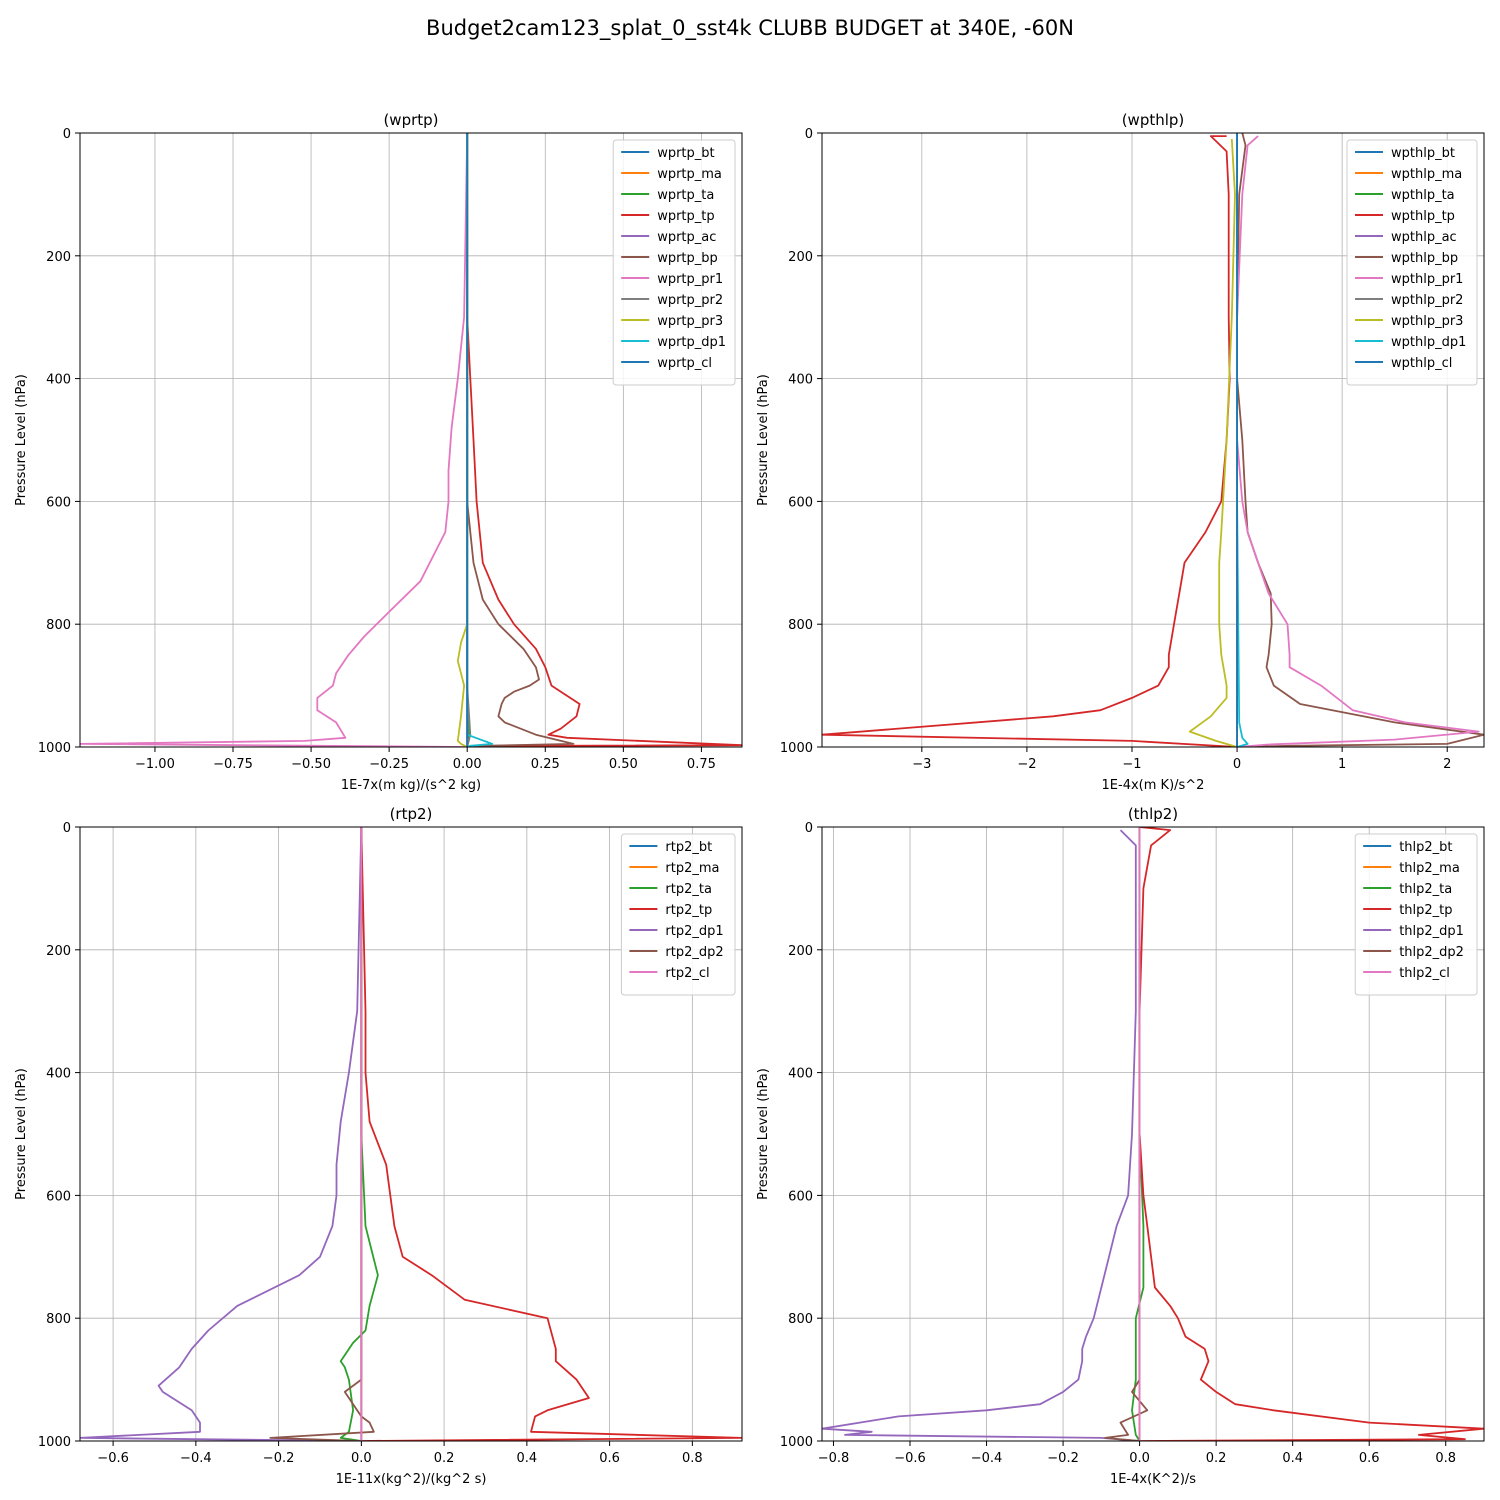  Describe the element at coordinates (1427, 321) in the screenshot. I see `legend-label-wpthlp_pr3: wpthlp_pr3` at that location.